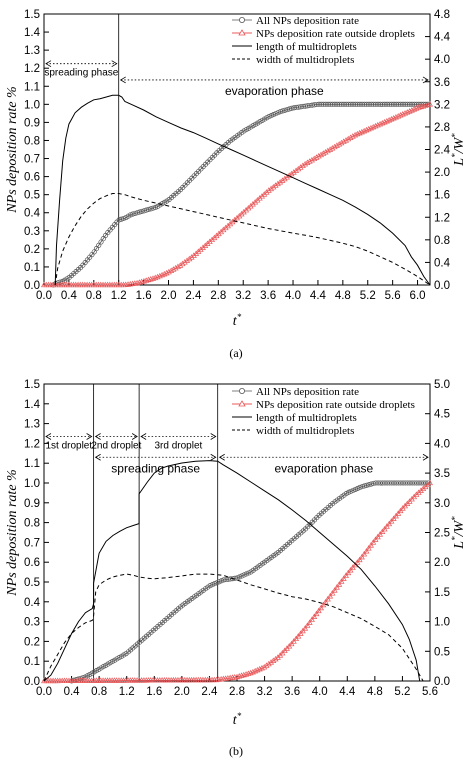 This screenshot has height=761, width=474. Describe the element at coordinates (32, 385) in the screenshot. I see `y-left-tick-label: 1.5` at that location.